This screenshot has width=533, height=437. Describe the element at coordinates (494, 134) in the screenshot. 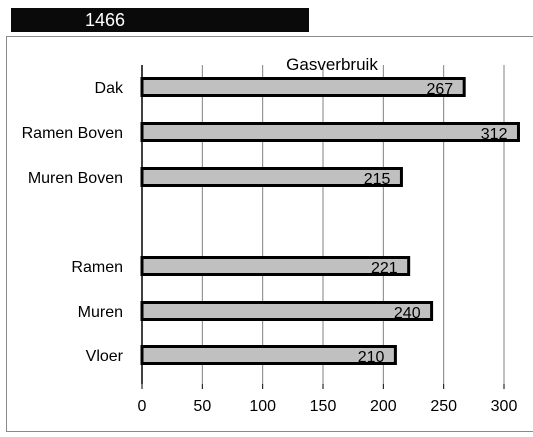

I see `data-label: 312` at that location.